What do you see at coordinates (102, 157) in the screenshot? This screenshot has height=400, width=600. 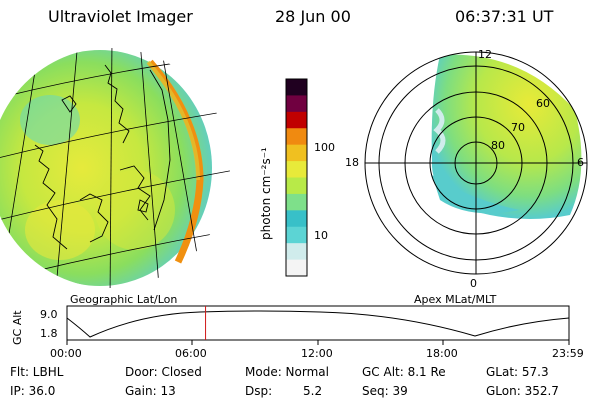 I see `coastline` at bounding box center [102, 157].